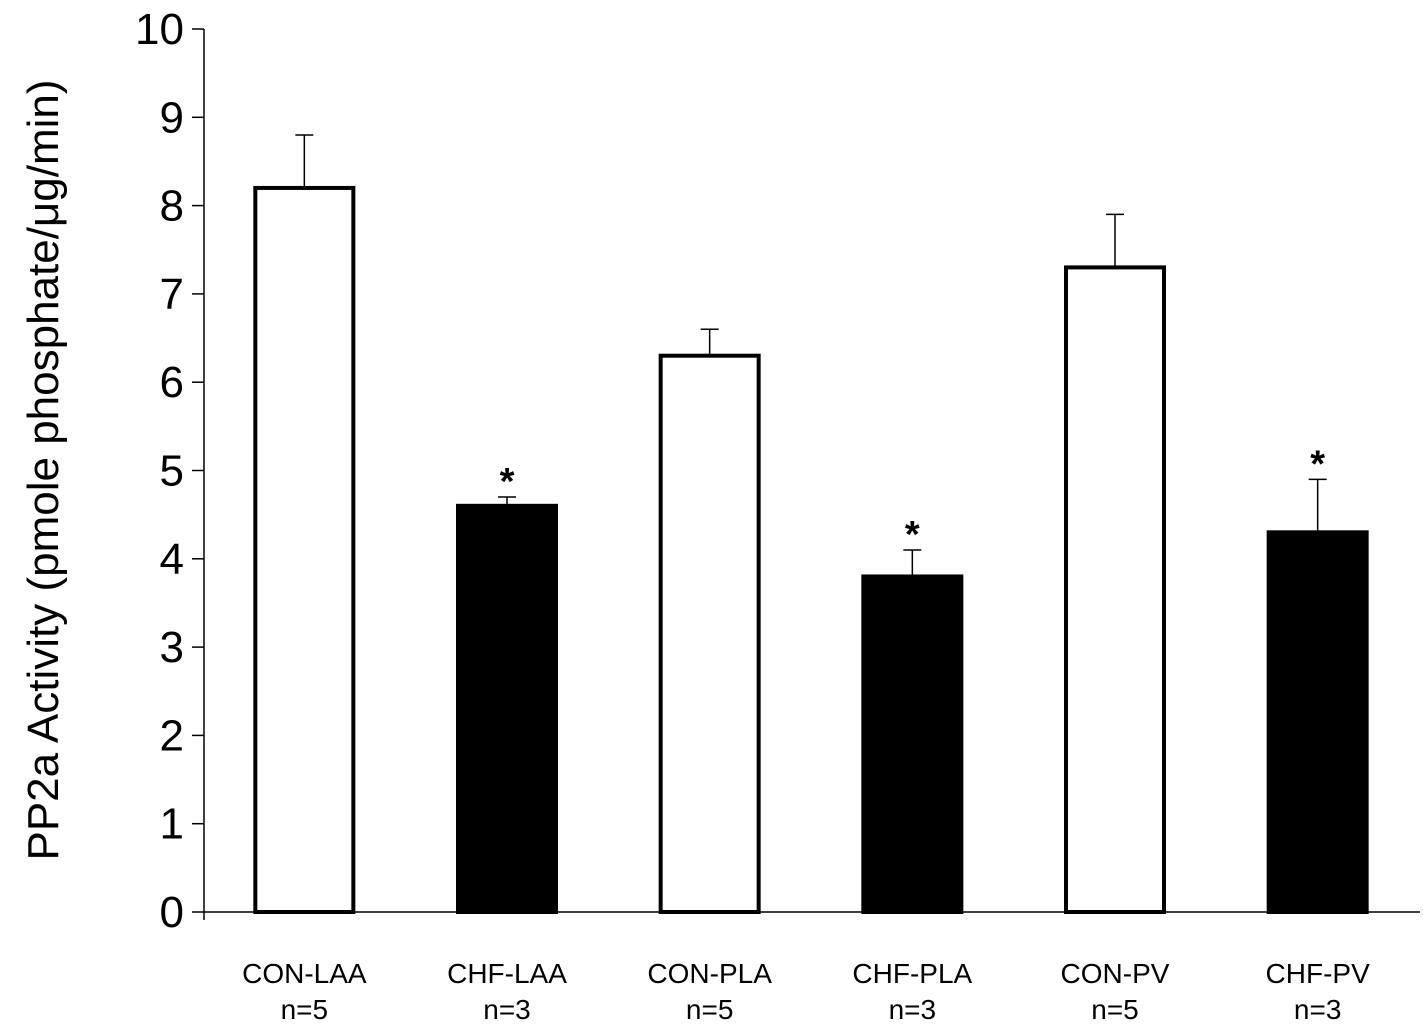 The height and width of the screenshot is (1026, 1423). What do you see at coordinates (811, 915) in the screenshot?
I see `x-axis` at bounding box center [811, 915].